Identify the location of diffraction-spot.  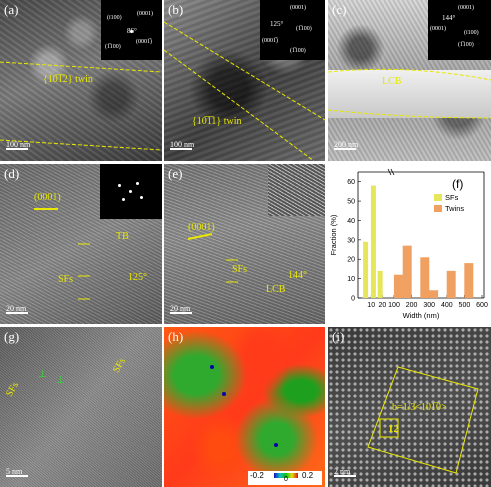
(131, 31).